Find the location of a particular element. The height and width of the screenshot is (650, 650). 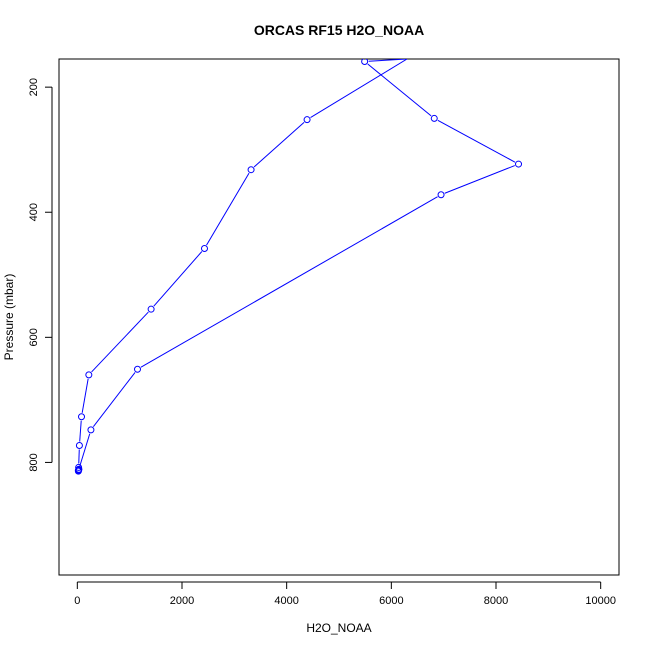

x-tick-label: 10000 is located at coordinates (600, 601).